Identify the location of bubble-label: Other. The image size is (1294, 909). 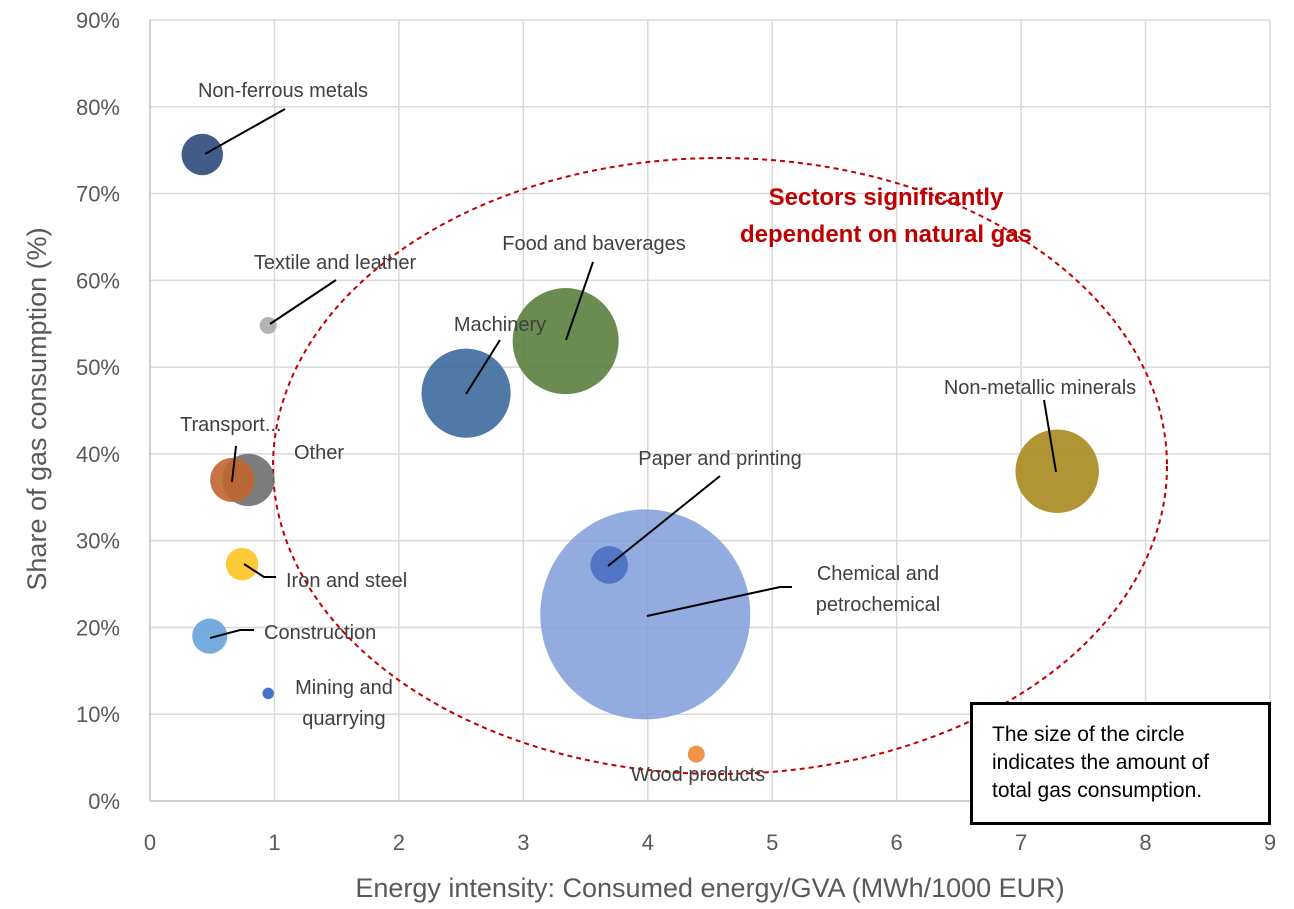
(319, 453).